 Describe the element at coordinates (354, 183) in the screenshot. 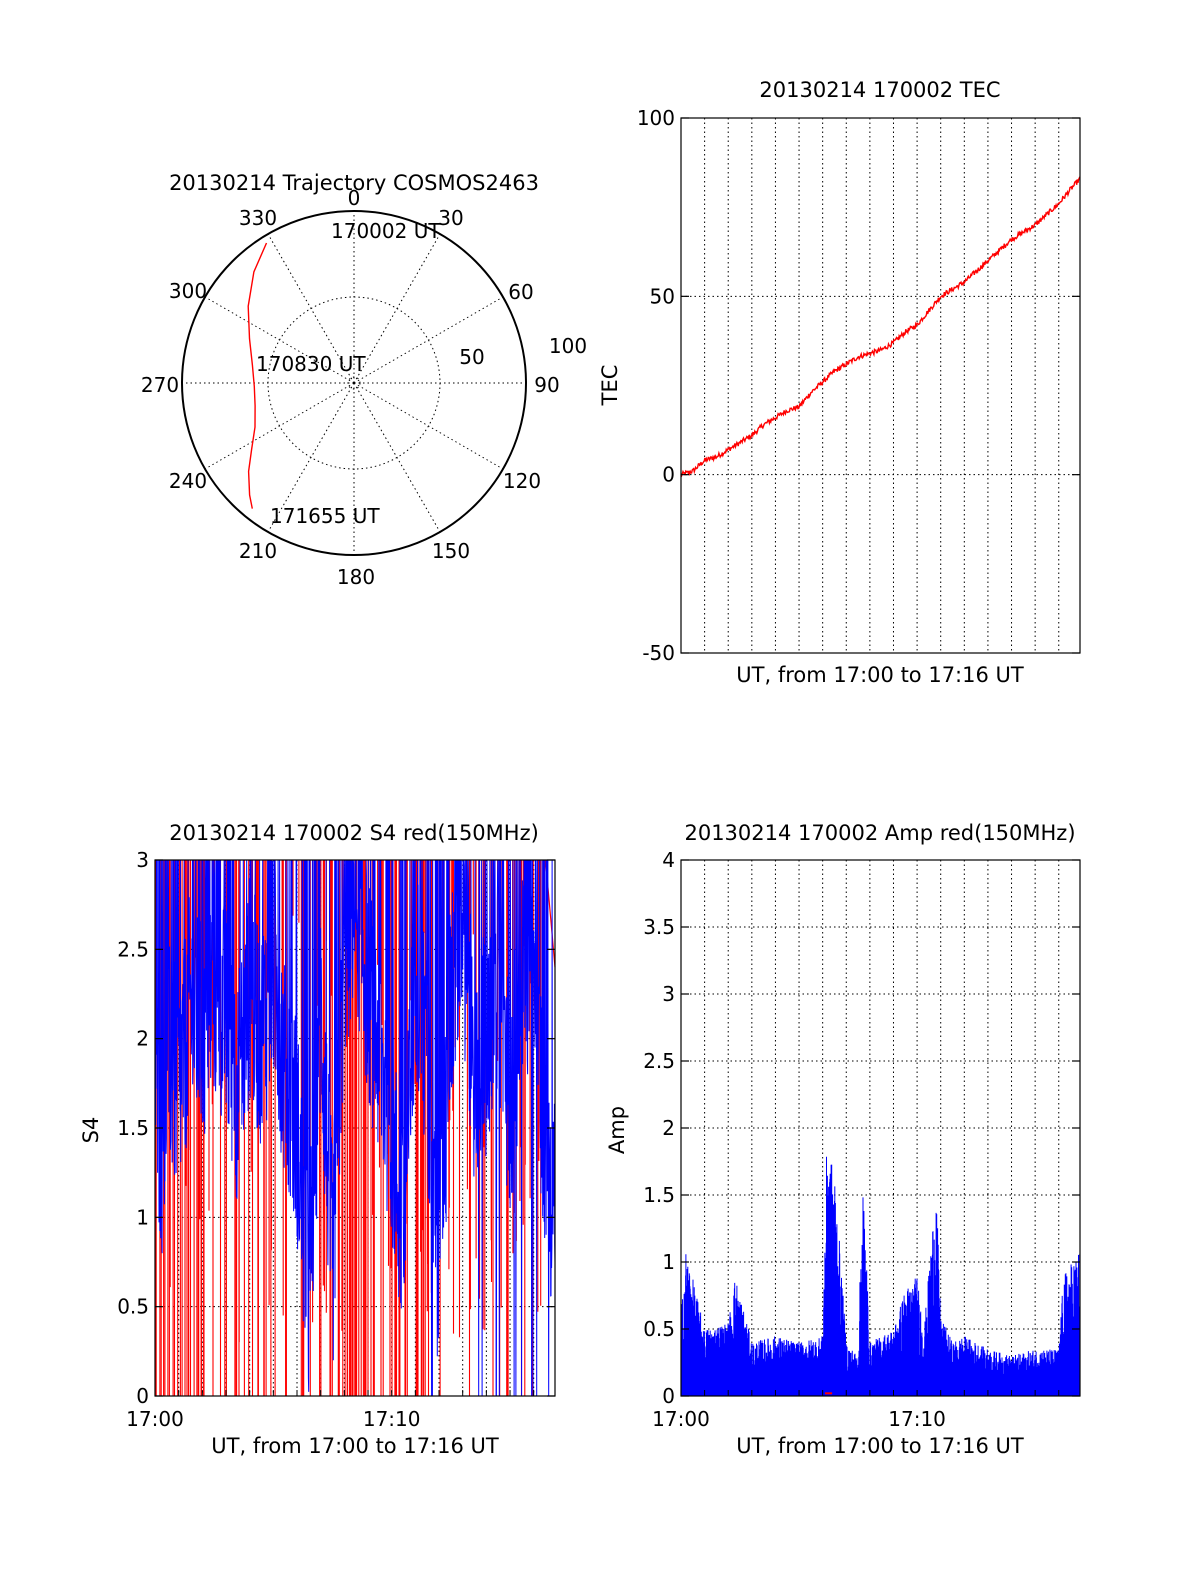

I see `trajectory-title: 20130214 Trajectory COSMOS2463` at that location.